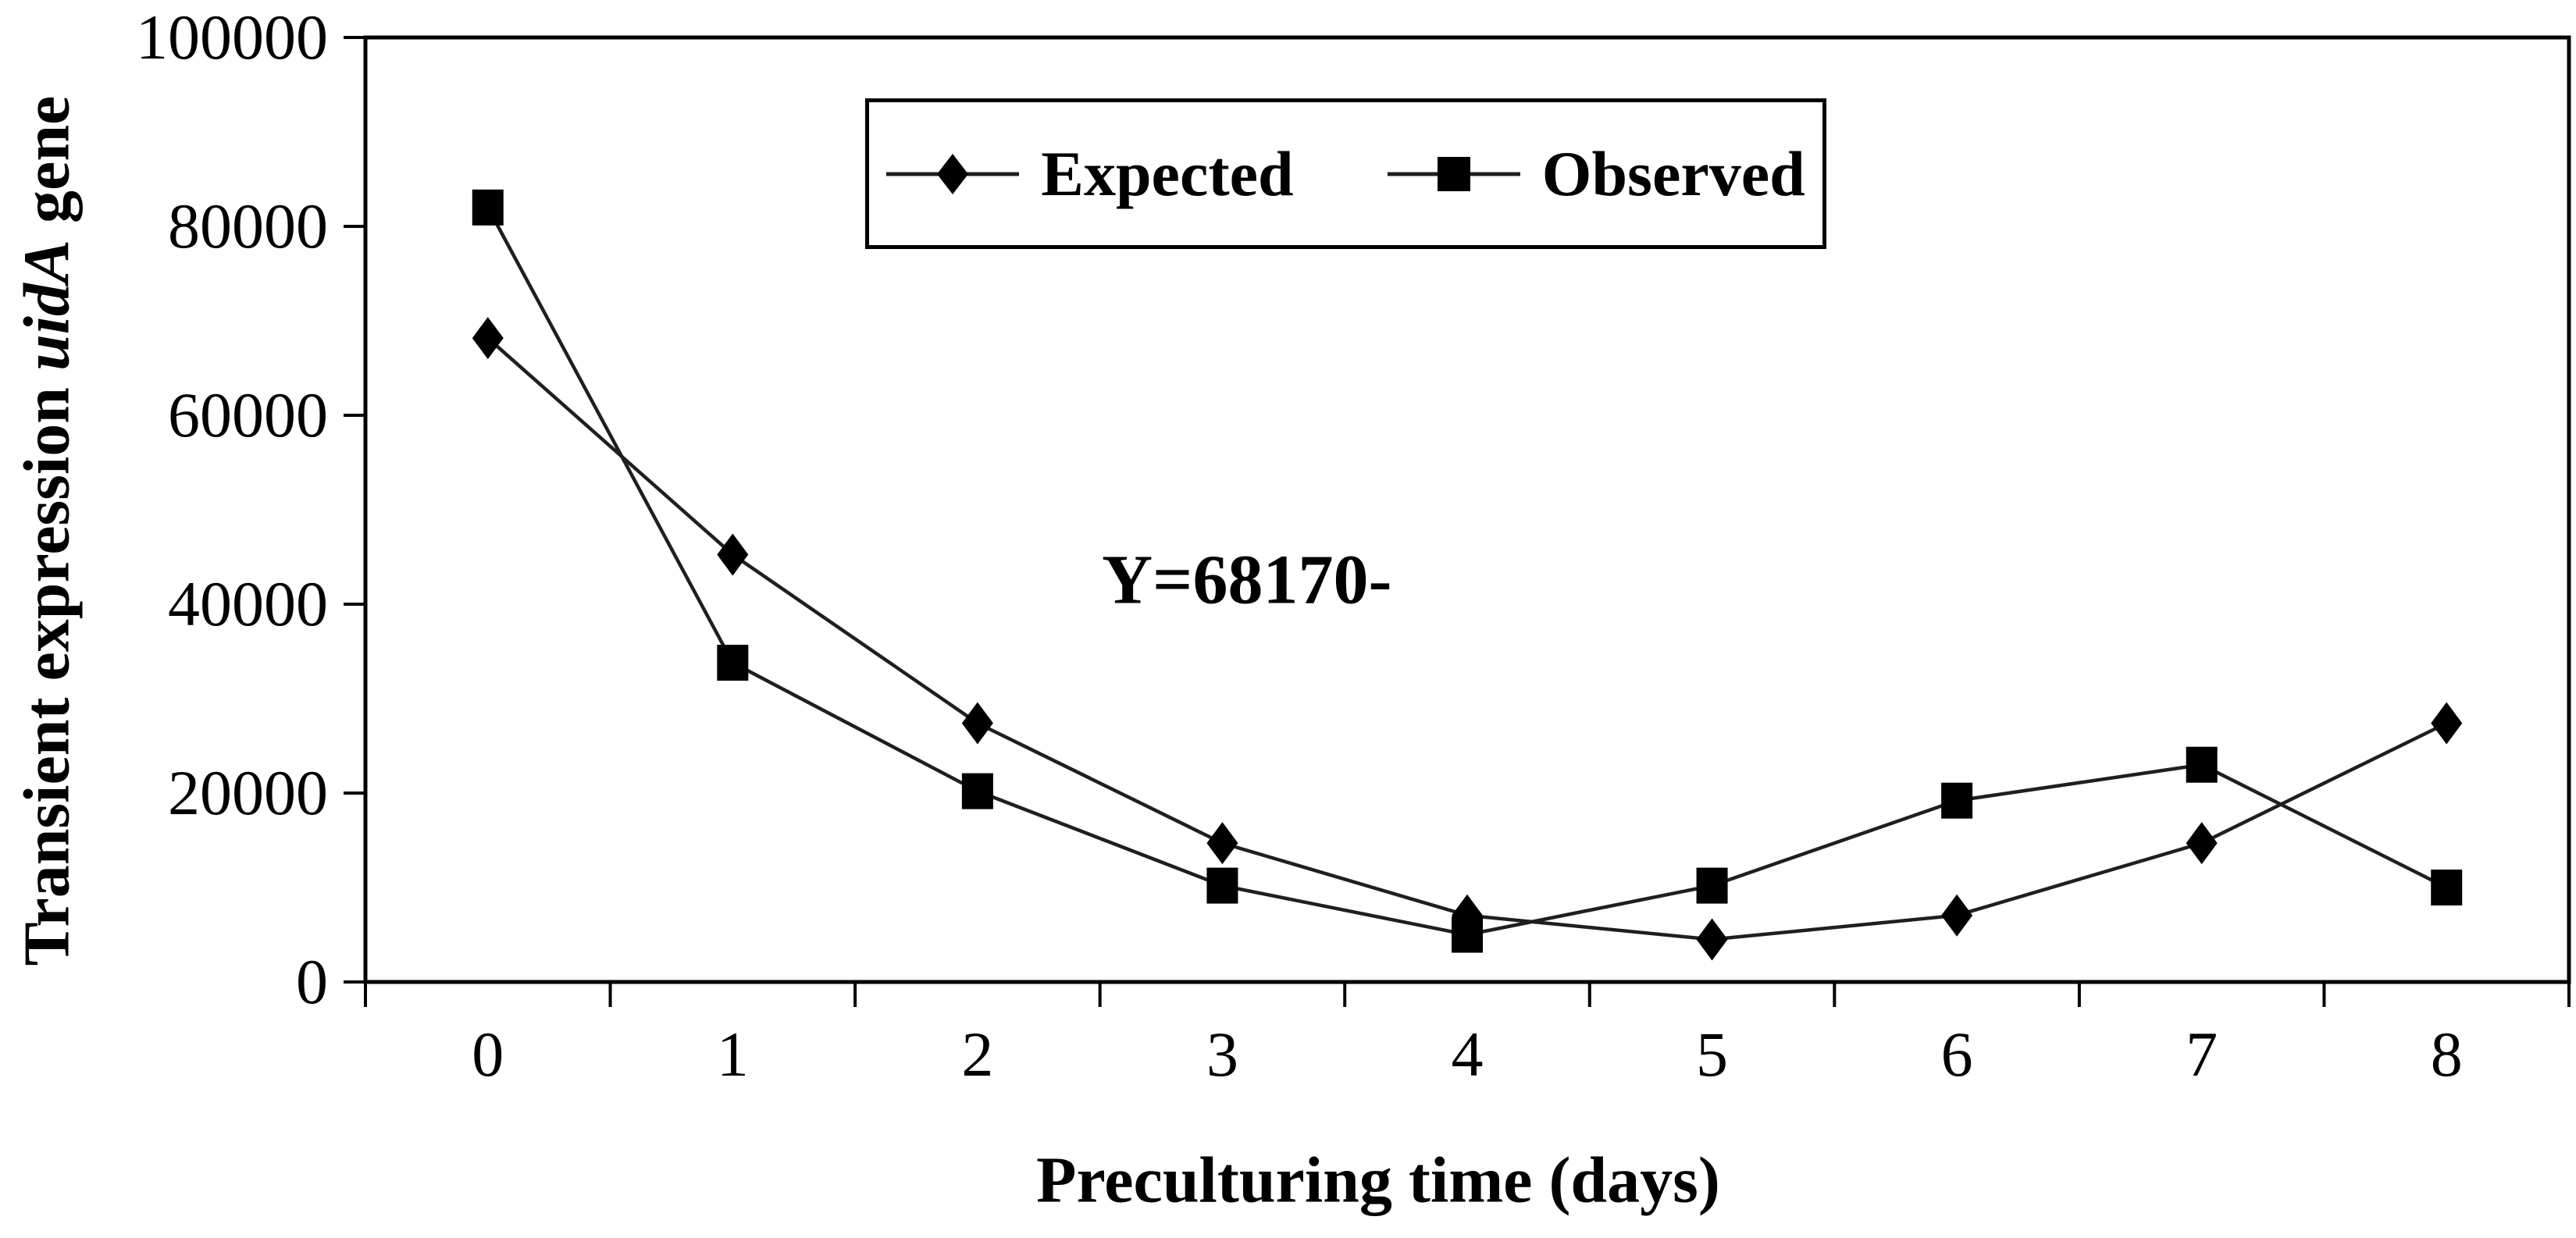 This screenshot has height=1238, width=2576. I want to click on y-tick-label: 0, so click(312, 981).